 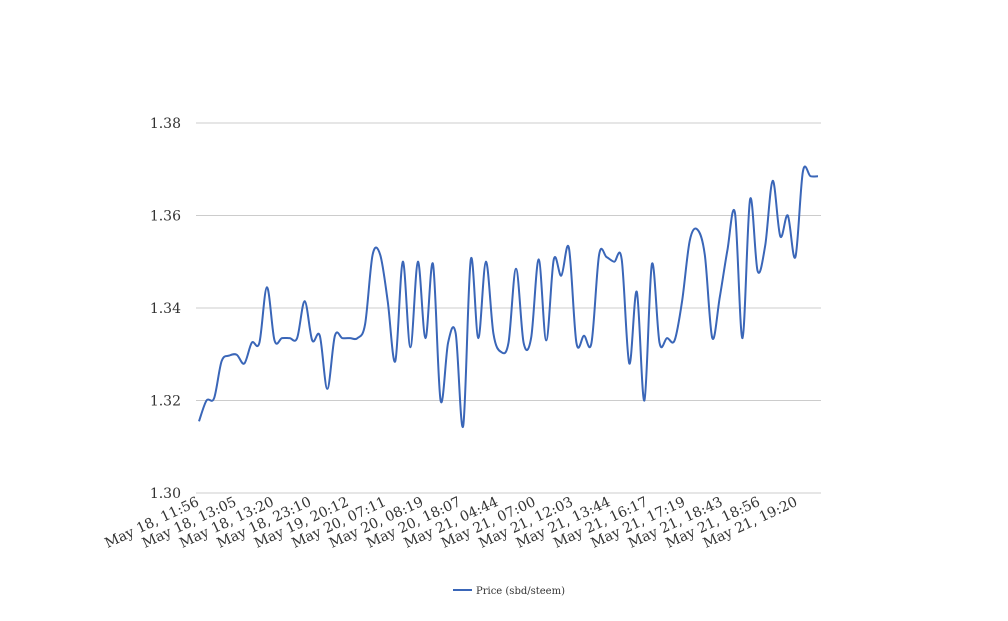 I want to click on y-tick-label: 1.34, so click(x=165, y=309).